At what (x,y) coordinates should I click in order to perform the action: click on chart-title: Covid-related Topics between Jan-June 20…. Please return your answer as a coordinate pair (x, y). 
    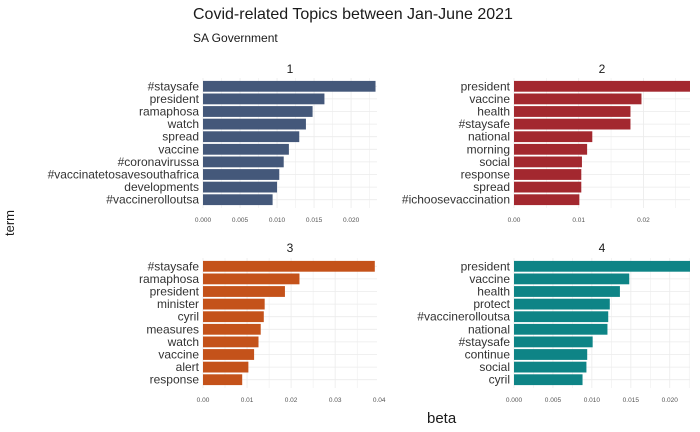
    Looking at the image, I should click on (353, 14).